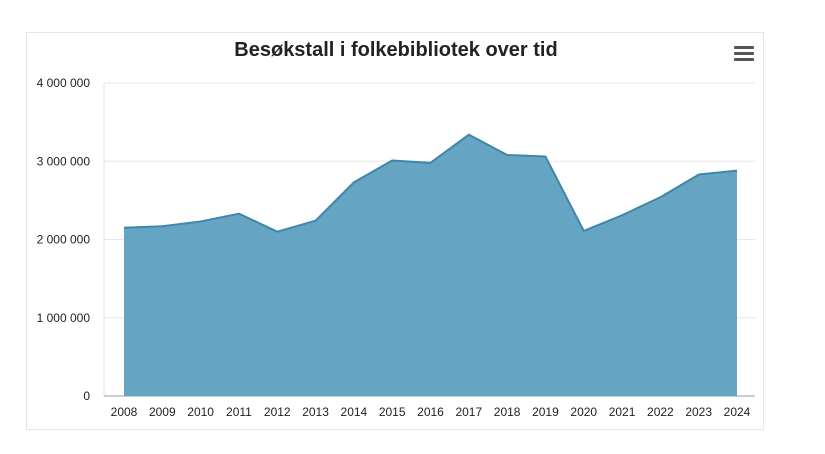  What do you see at coordinates (64, 83) in the screenshot?
I see `y-tick-label: 4 000 000` at bounding box center [64, 83].